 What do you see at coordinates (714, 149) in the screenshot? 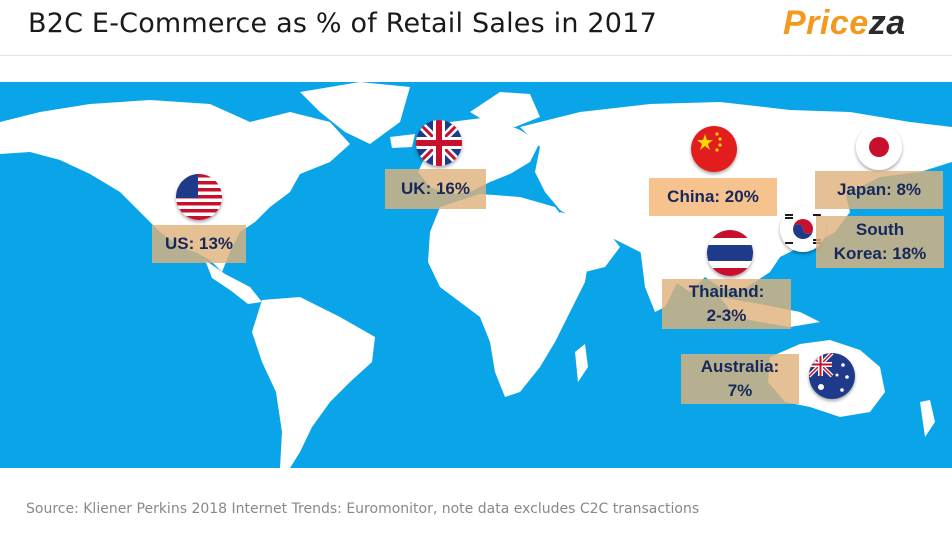
I see `china-flag-icon` at bounding box center [714, 149].